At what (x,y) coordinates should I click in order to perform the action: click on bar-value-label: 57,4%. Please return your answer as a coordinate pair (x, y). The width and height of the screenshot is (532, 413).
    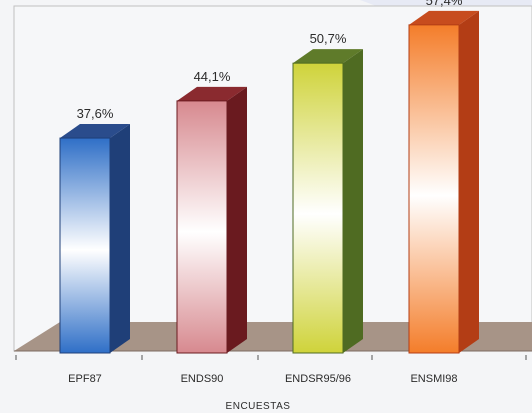
    Looking at the image, I should click on (444, 4).